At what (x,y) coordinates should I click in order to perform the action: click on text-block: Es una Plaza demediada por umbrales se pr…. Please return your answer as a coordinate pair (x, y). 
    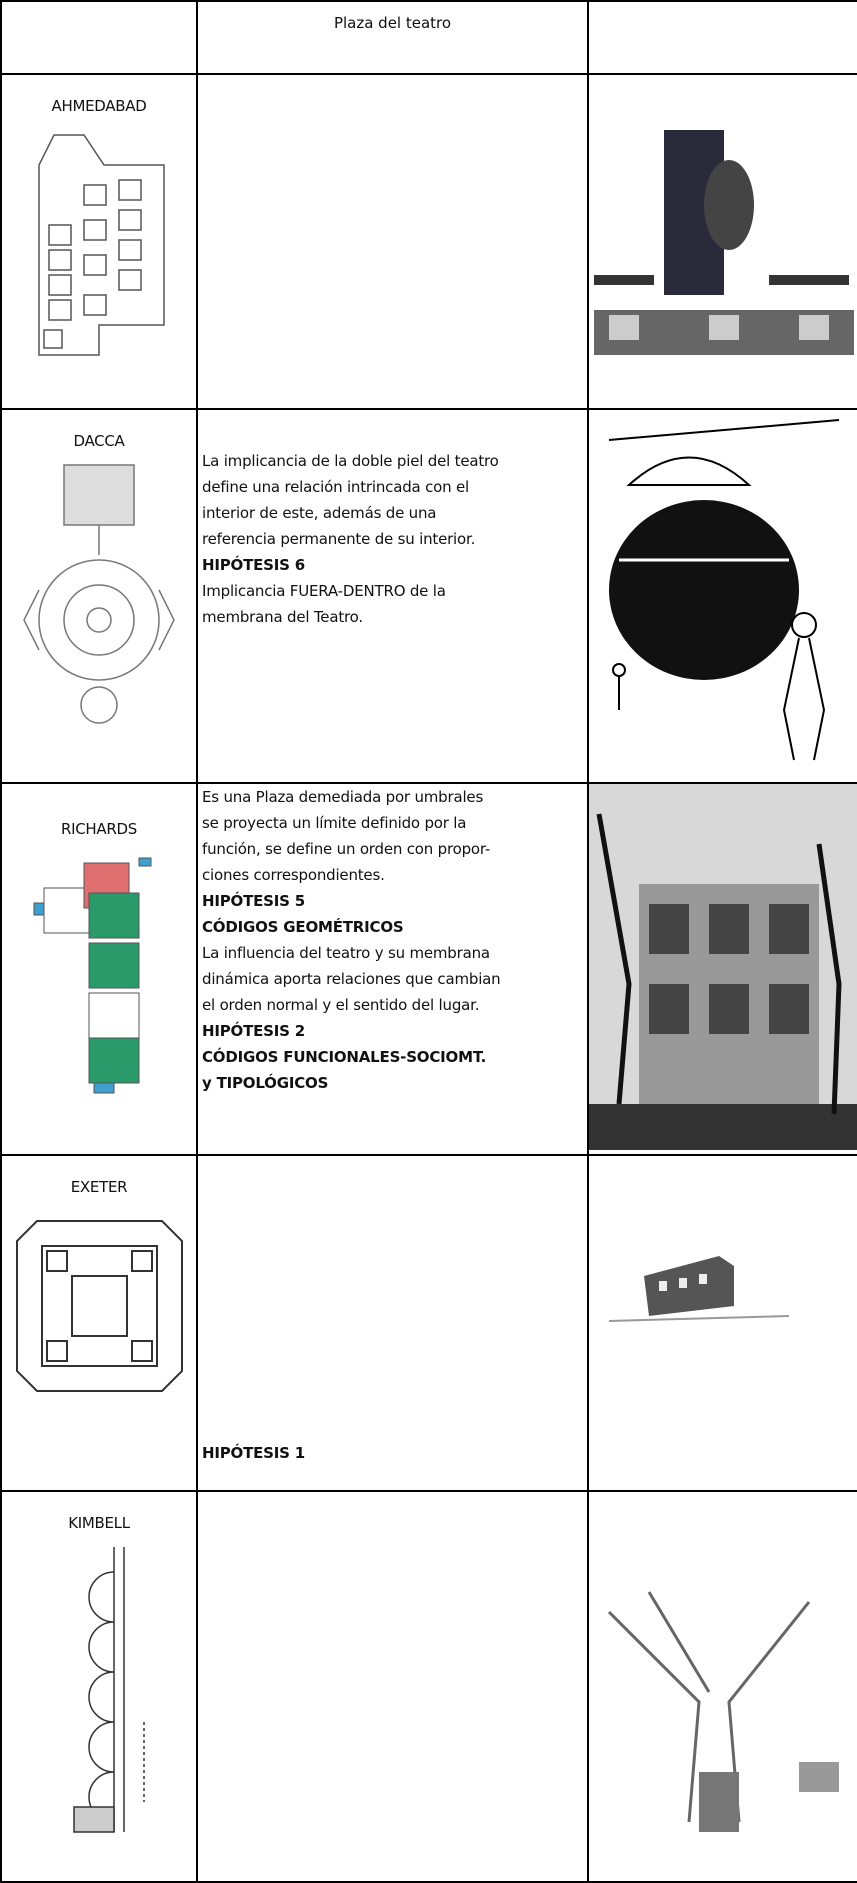
    Looking at the image, I should click on (392, 940).